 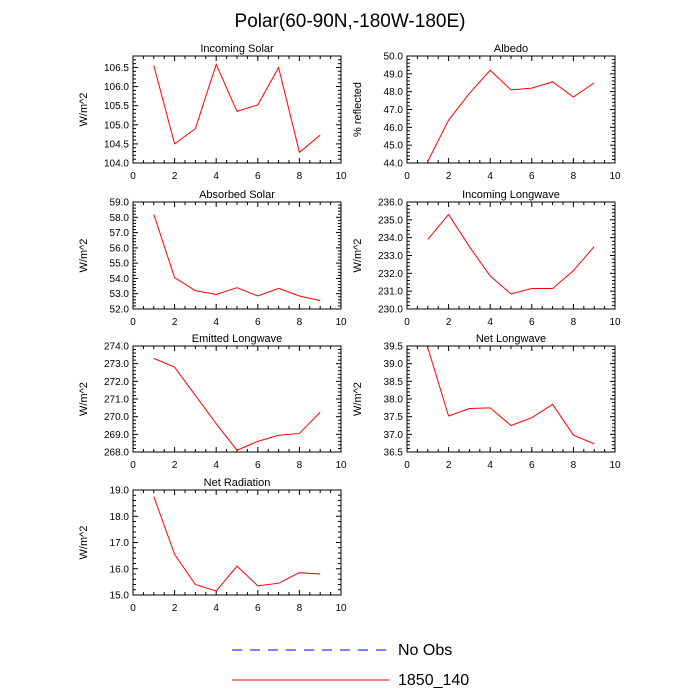 I want to click on x-tick-label-incoming-solar: 2, so click(x=175, y=176).